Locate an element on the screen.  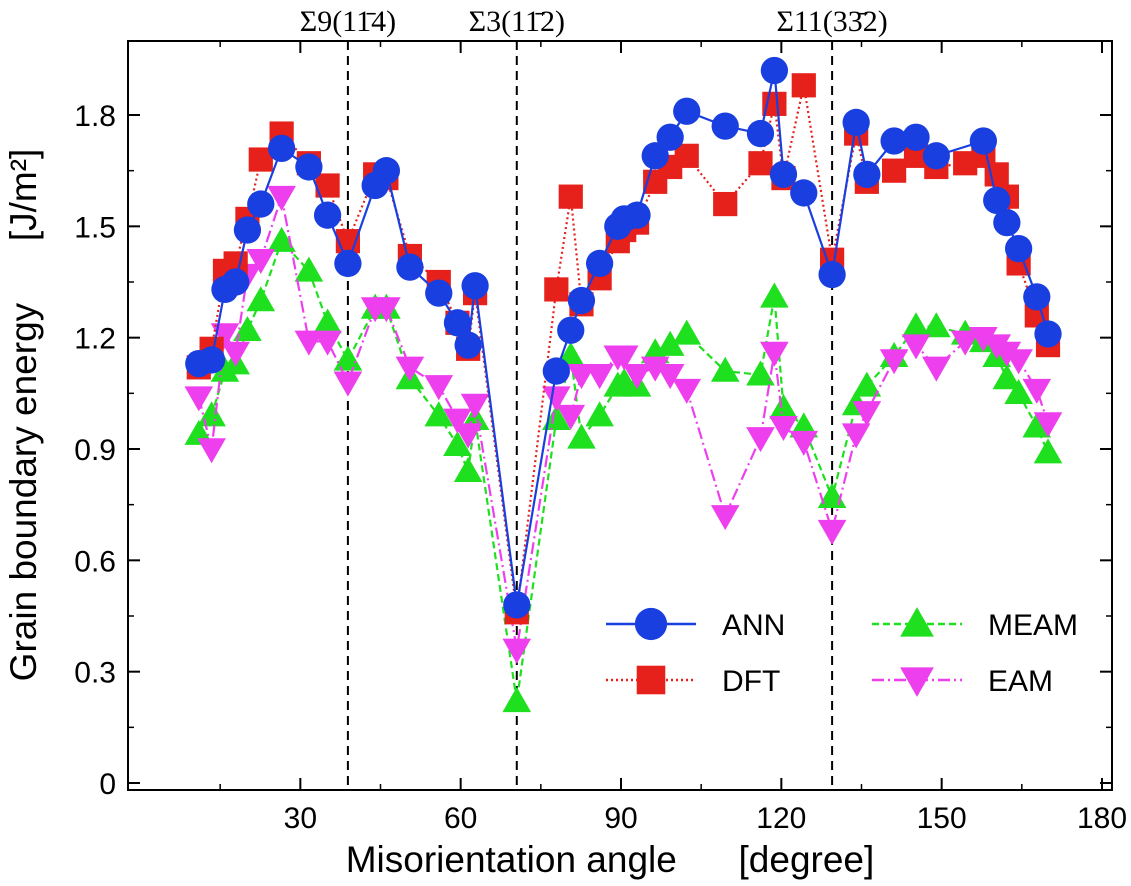
legend-label: MEAM is located at coordinates (1033, 625).